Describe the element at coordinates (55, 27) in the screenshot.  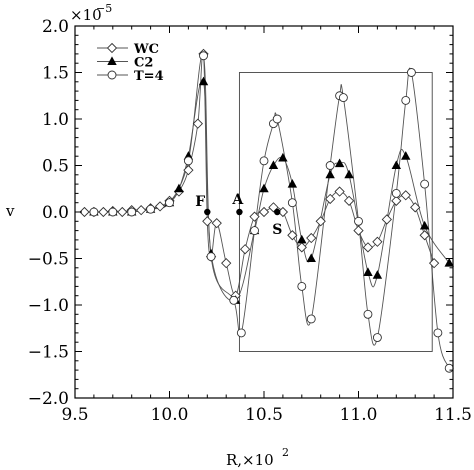
I see `y-tick-label: 2.0` at that location.